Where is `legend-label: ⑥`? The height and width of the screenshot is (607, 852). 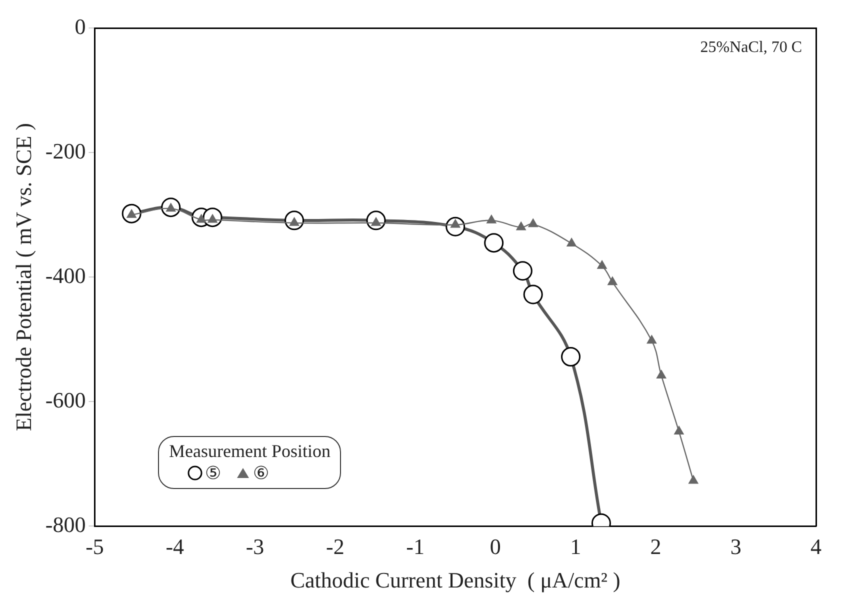
legend-label: ⑥ is located at coordinates (261, 473).